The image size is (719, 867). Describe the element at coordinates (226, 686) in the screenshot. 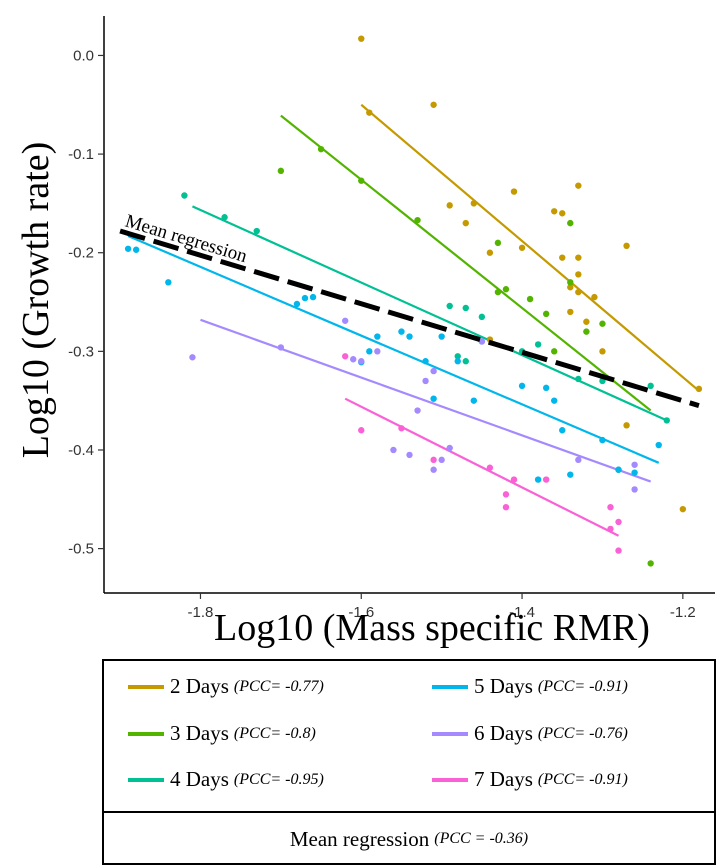

I see `legend-item-2-days: 2 Days (PCC= -0.77)` at that location.